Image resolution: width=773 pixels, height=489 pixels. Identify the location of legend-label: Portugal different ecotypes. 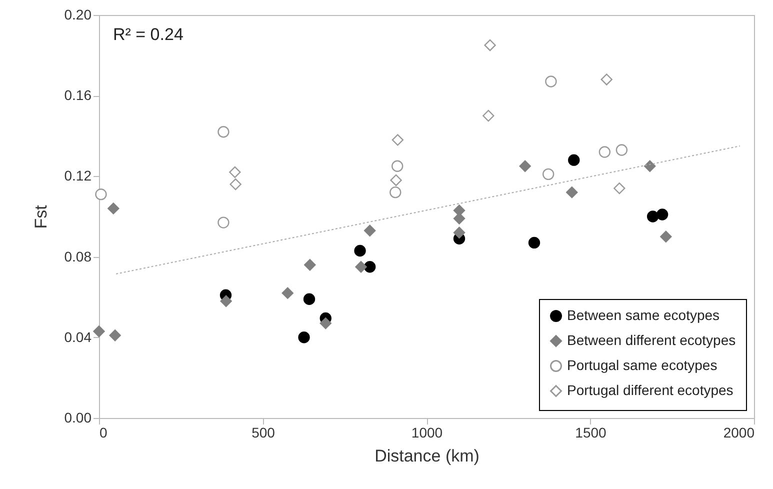
(650, 390).